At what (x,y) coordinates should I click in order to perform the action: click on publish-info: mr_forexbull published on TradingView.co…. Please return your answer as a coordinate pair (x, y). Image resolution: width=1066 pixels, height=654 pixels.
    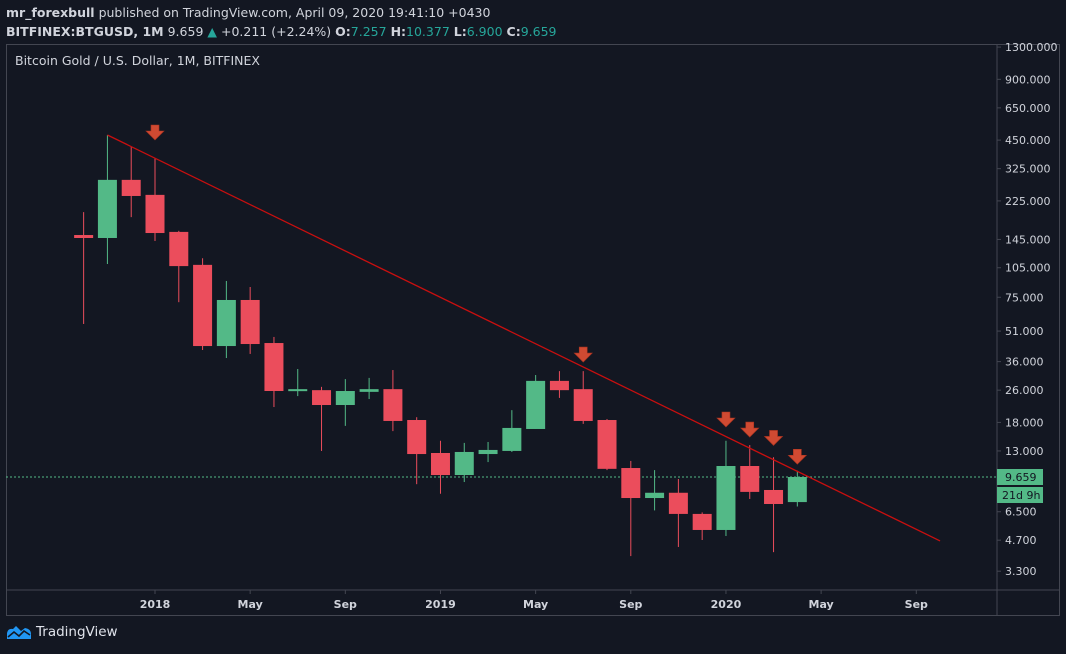
    Looking at the image, I should click on (248, 12).